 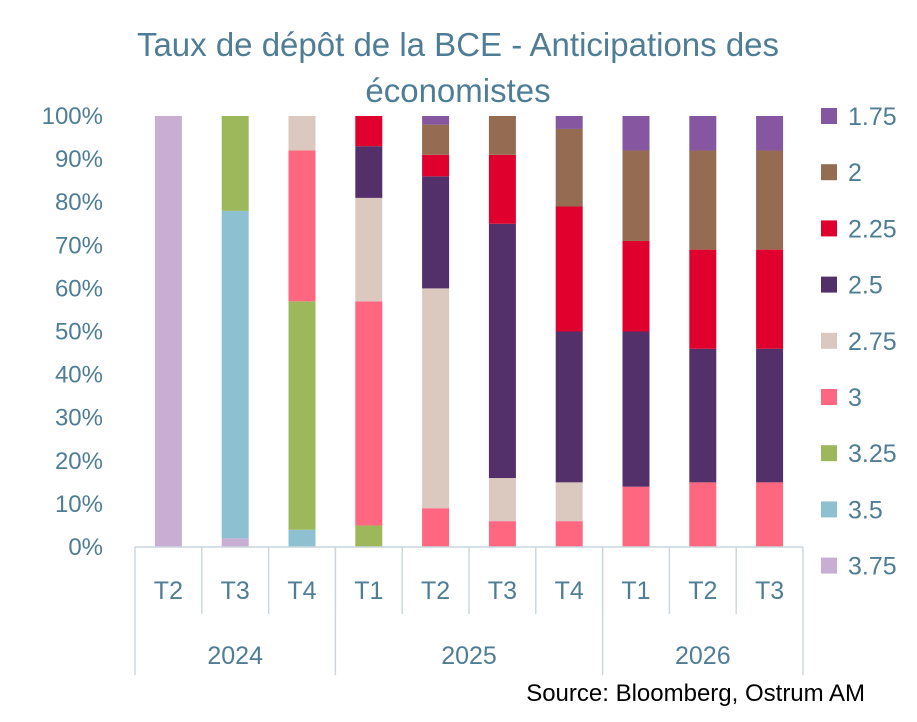 What do you see at coordinates (79, 504) in the screenshot?
I see `y-tick-label: 10%` at bounding box center [79, 504].